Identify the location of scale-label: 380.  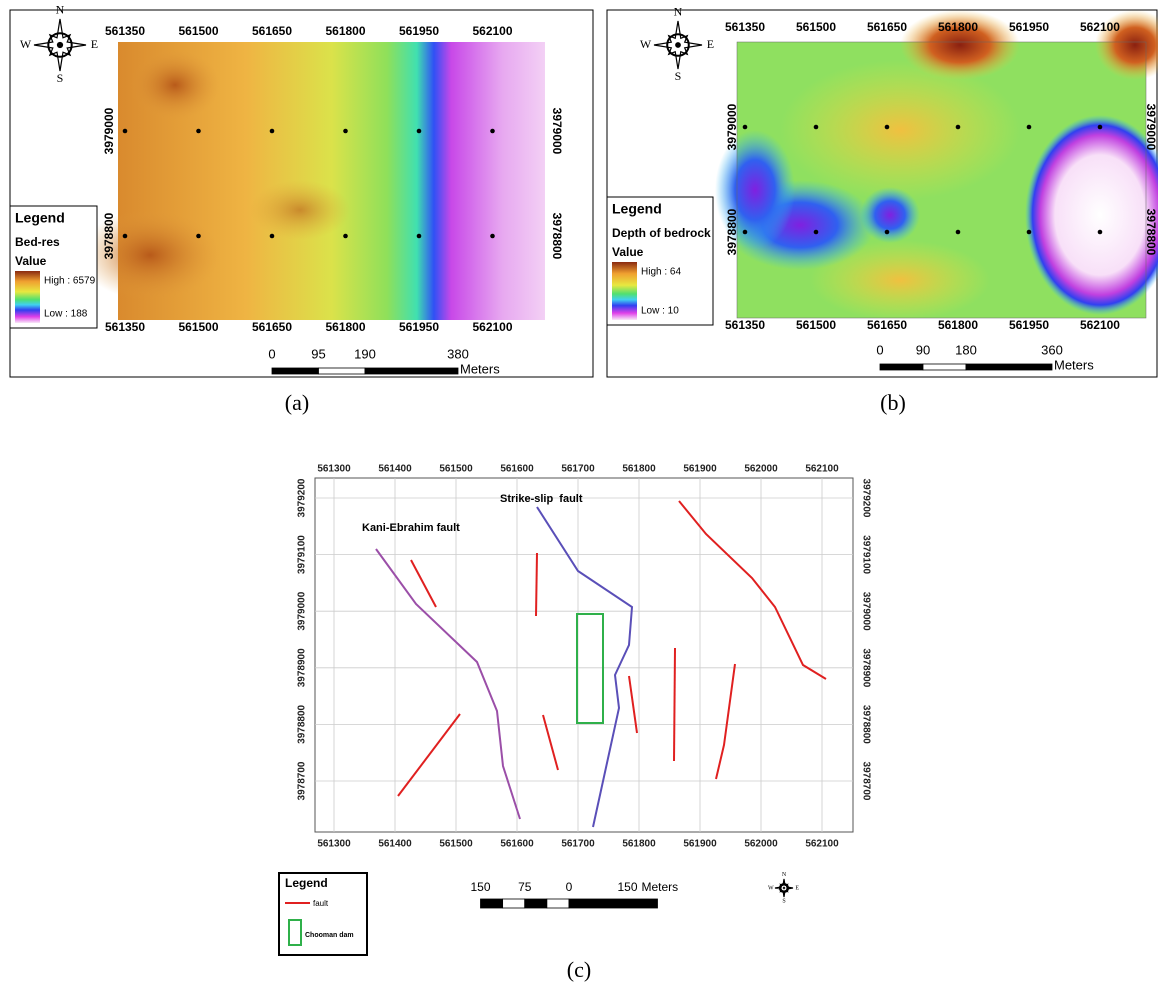
(458, 353).